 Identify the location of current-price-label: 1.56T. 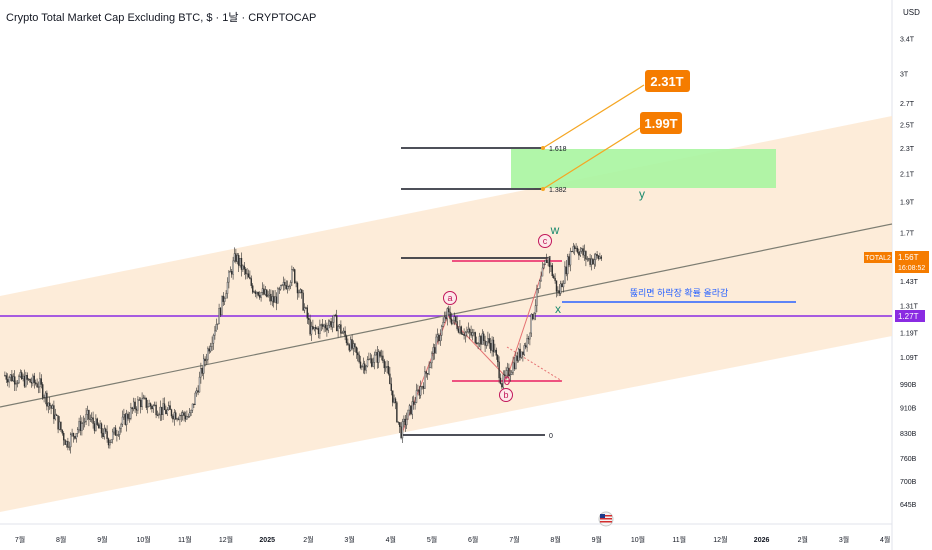
(908, 257).